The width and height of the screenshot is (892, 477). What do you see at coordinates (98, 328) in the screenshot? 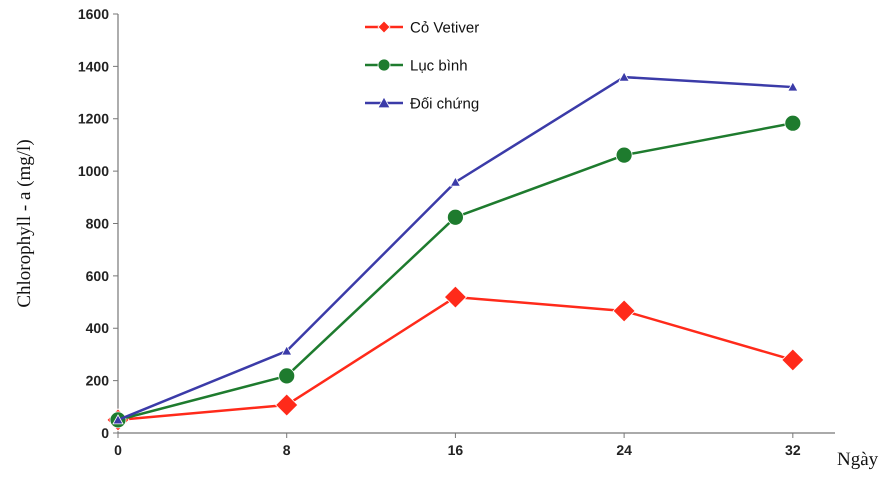
I see `y-tick-label: 400` at bounding box center [98, 328].